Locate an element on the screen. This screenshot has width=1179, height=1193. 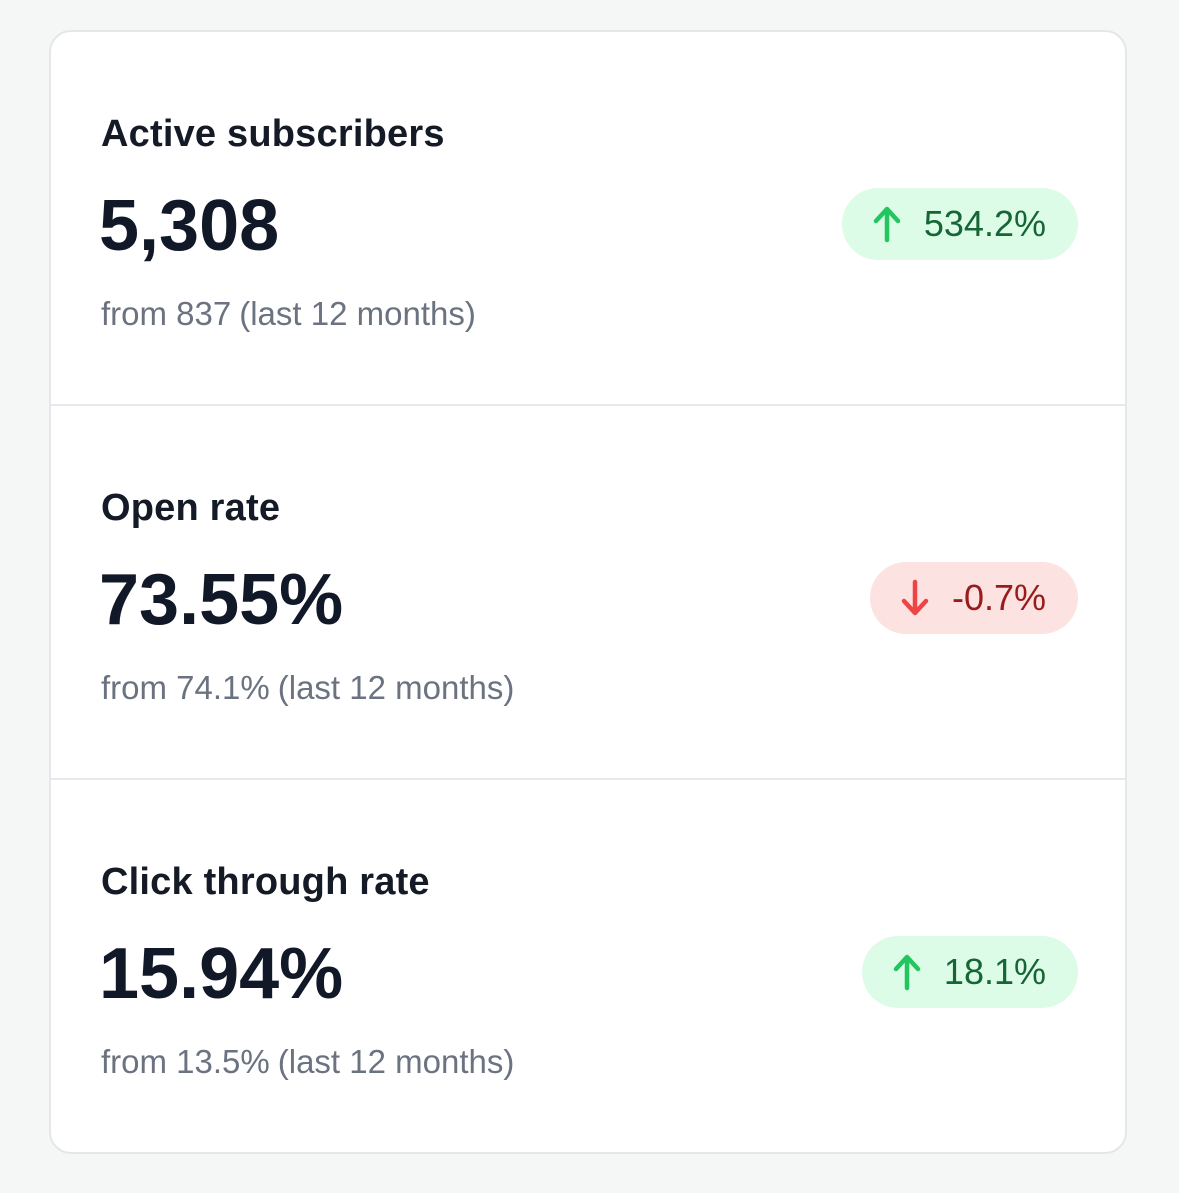
stat-previous-value: from 13.5% is located at coordinates (185, 1061).